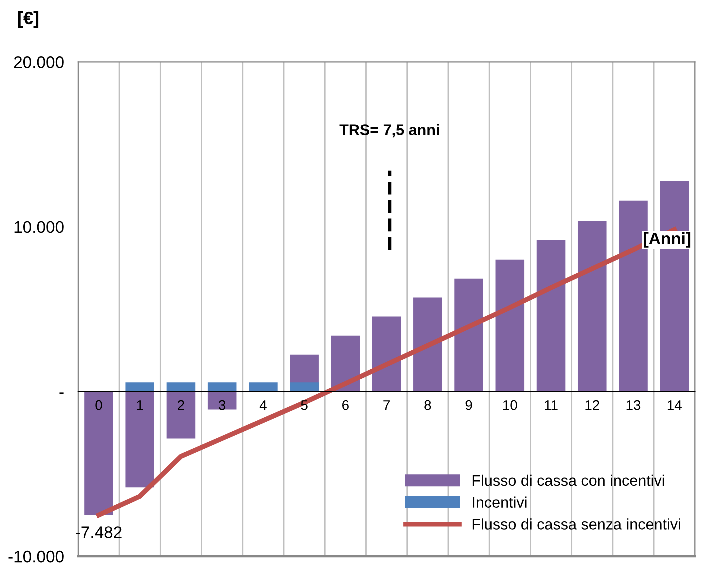 The height and width of the screenshot is (565, 713). Describe the element at coordinates (667, 240) in the screenshot. I see `annotation: [Anni]` at that location.